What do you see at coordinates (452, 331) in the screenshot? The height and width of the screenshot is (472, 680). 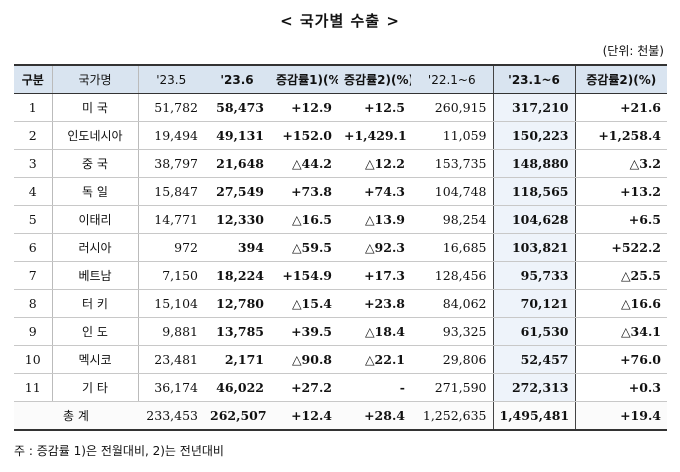 I see `table-cell: 93,325` at bounding box center [452, 331].